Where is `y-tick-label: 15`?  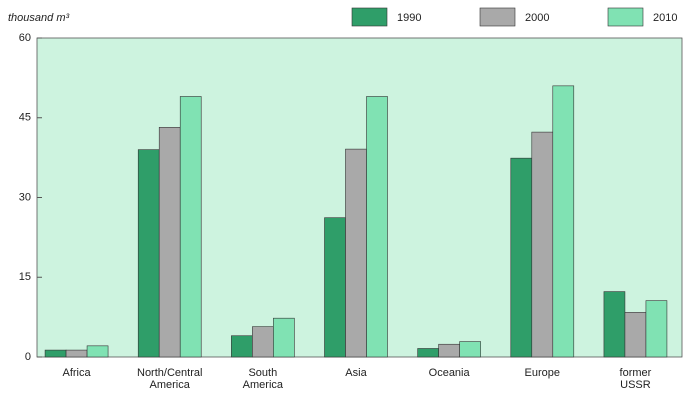
y-tick-label: 15 is located at coordinates (25, 277).